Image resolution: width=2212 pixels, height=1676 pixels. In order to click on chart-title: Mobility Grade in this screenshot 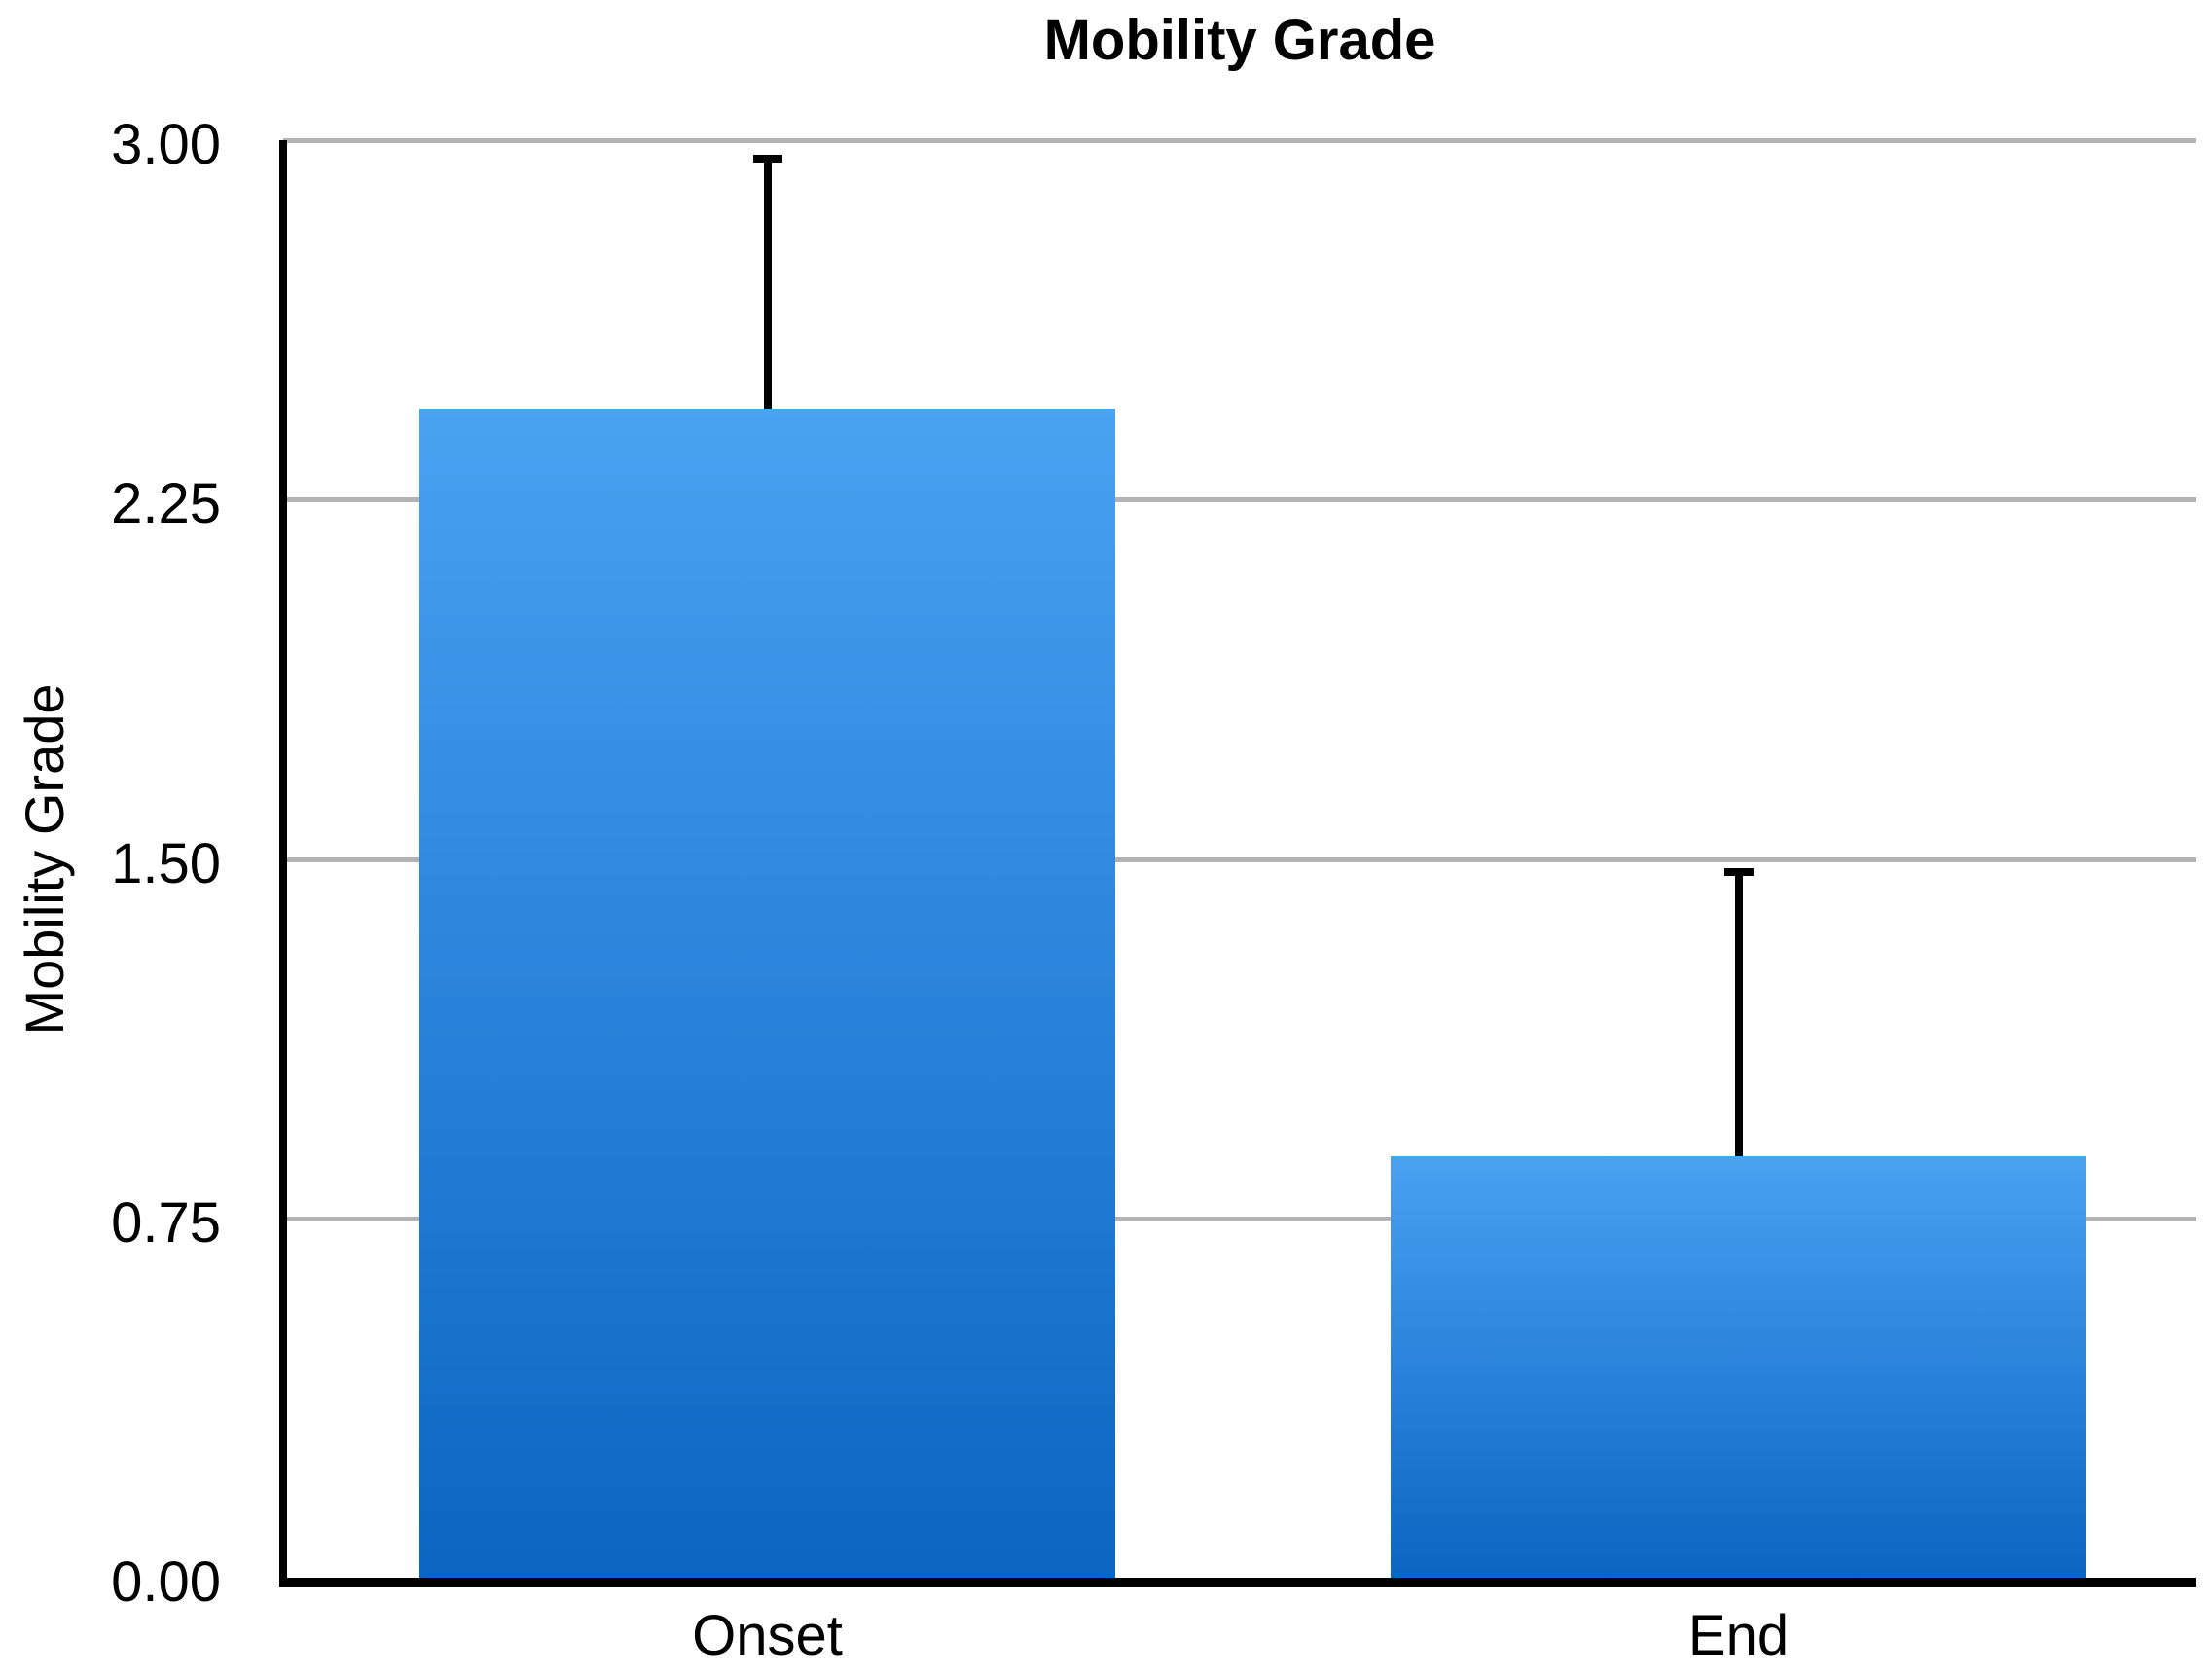, I will do `click(1240, 40)`.